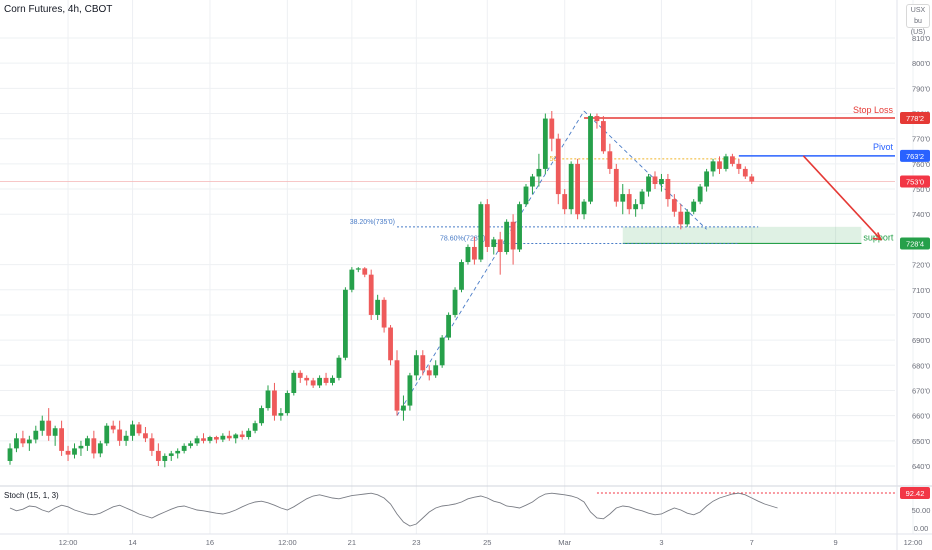 Image resolution: width=932 pixels, height=550 pixels. Describe the element at coordinates (921, 265) in the screenshot. I see `price-tick-label-8: 720'0` at that location.